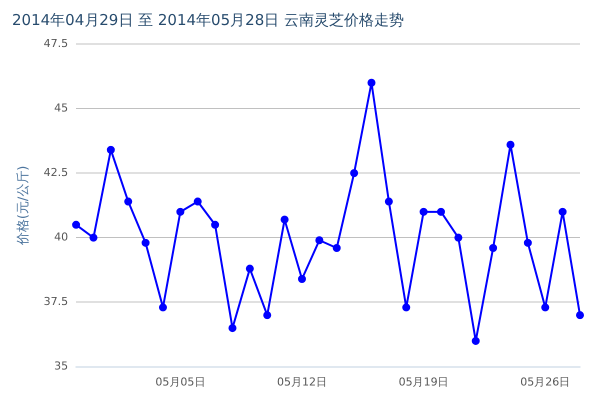  What do you see at coordinates (180, 381) in the screenshot?
I see `x-tick-label: 05月05日` at bounding box center [180, 381].